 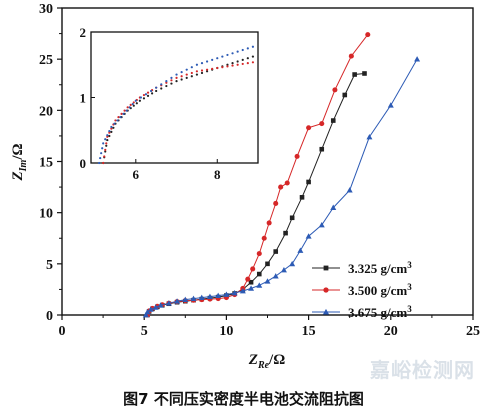 What do you see at coordinates (46, 163) in the screenshot?
I see `y-tick-label: 15` at bounding box center [46, 163].